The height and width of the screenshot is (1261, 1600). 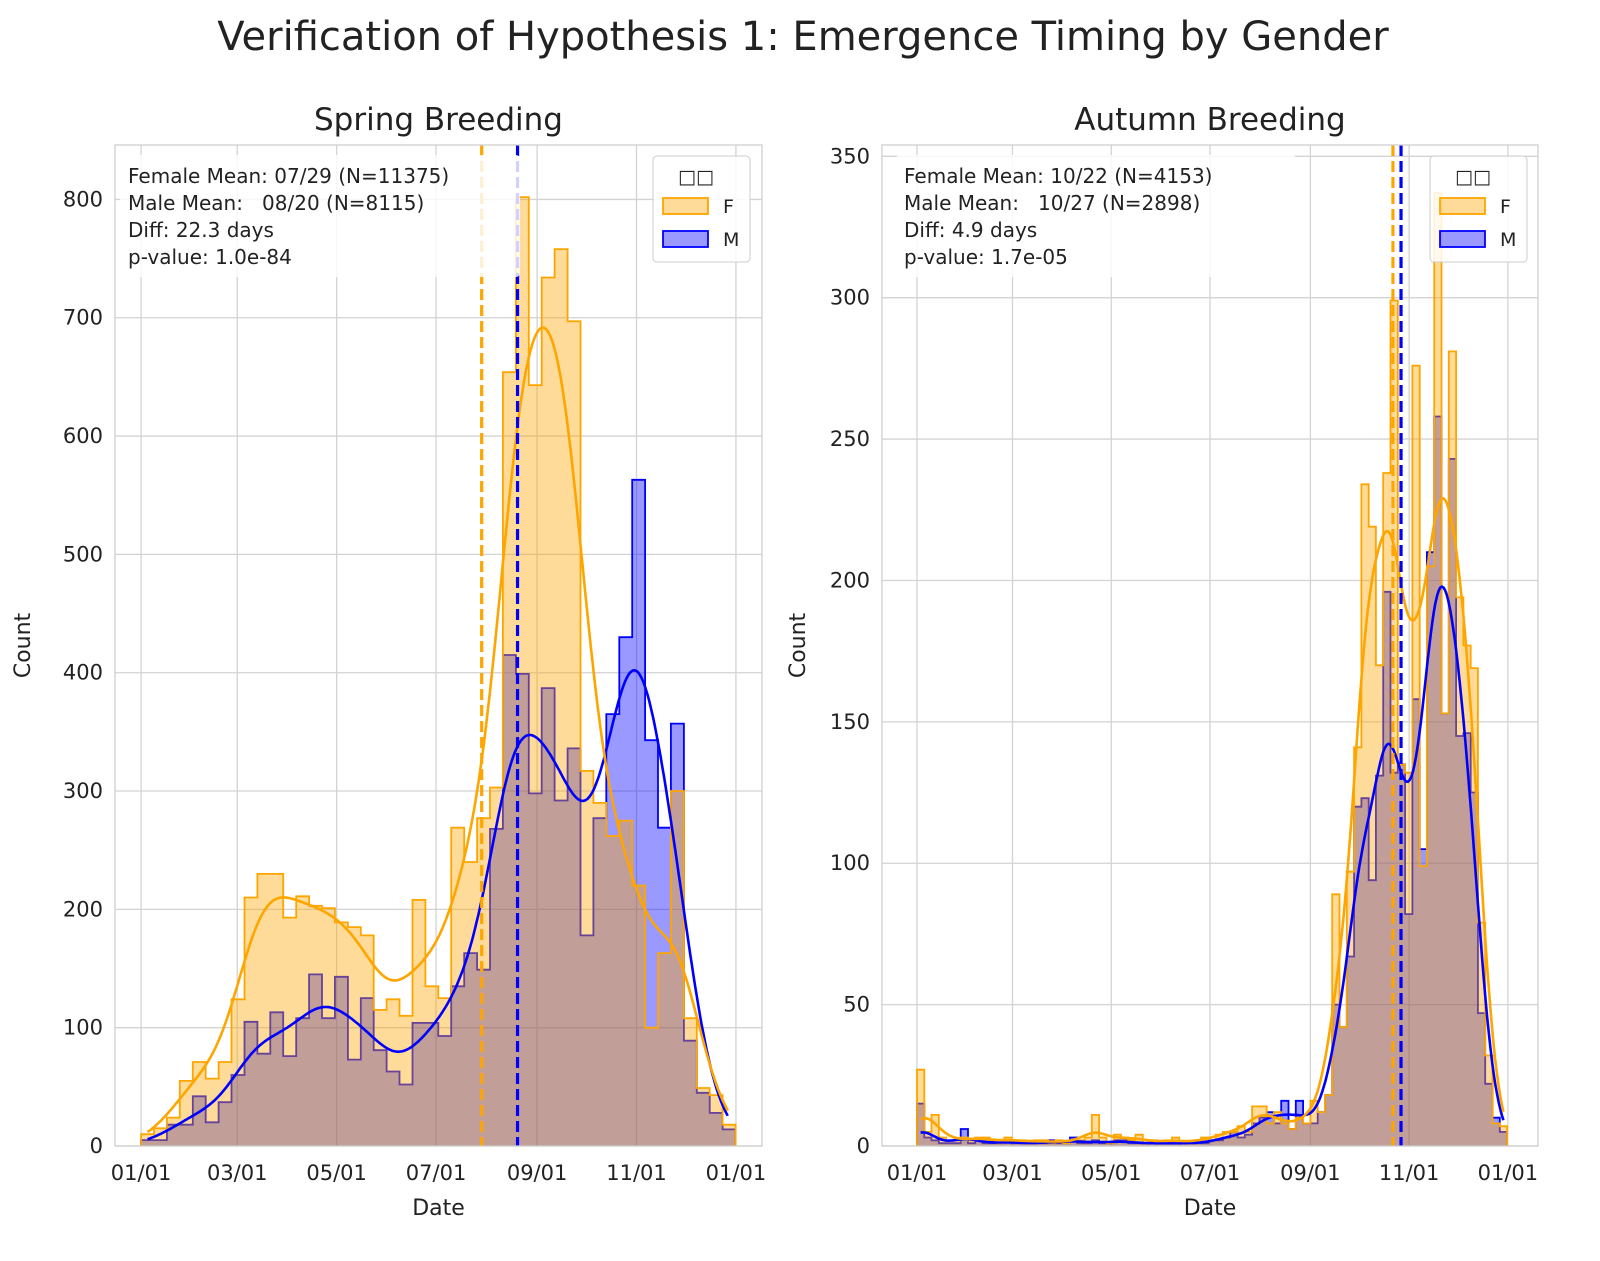 What do you see at coordinates (970, 230) in the screenshot?
I see `stats-line: Diff: 4.9 days` at bounding box center [970, 230].